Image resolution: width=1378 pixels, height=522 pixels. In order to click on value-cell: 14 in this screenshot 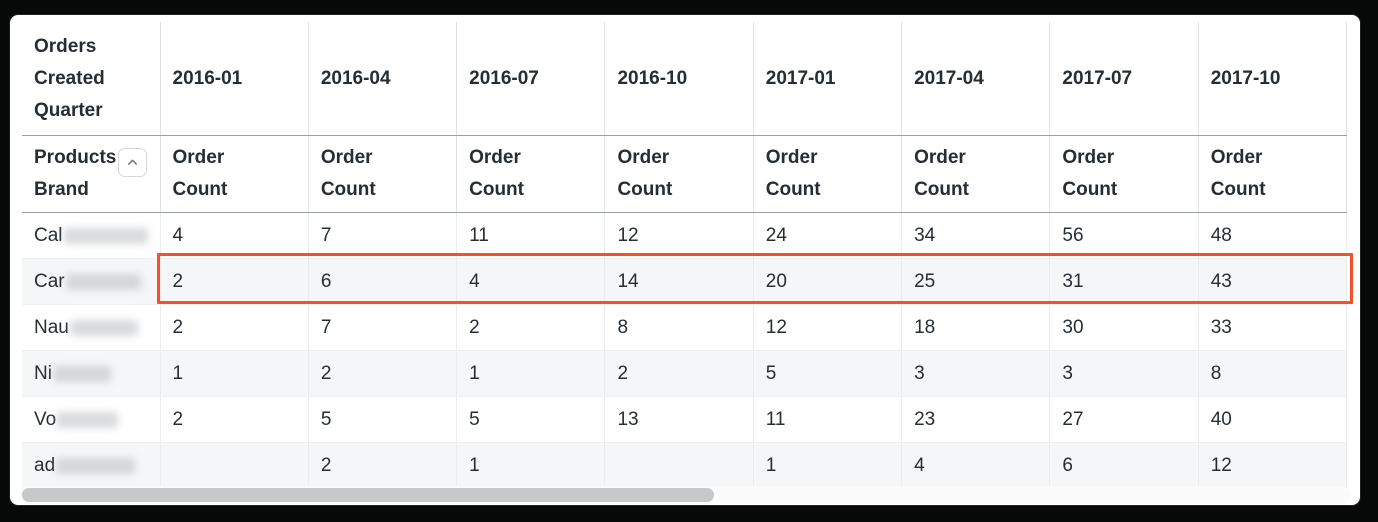, I will do `click(679, 281)`.